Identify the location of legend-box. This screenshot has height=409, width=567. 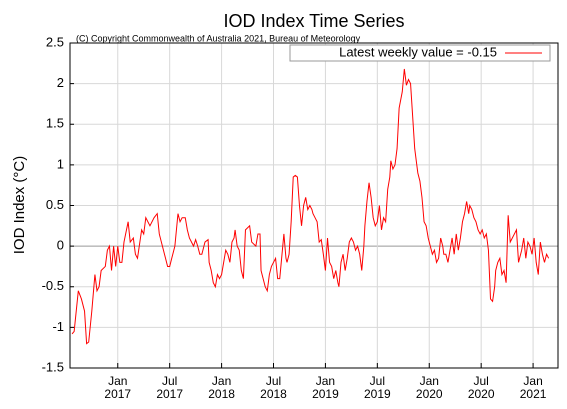
(420, 53).